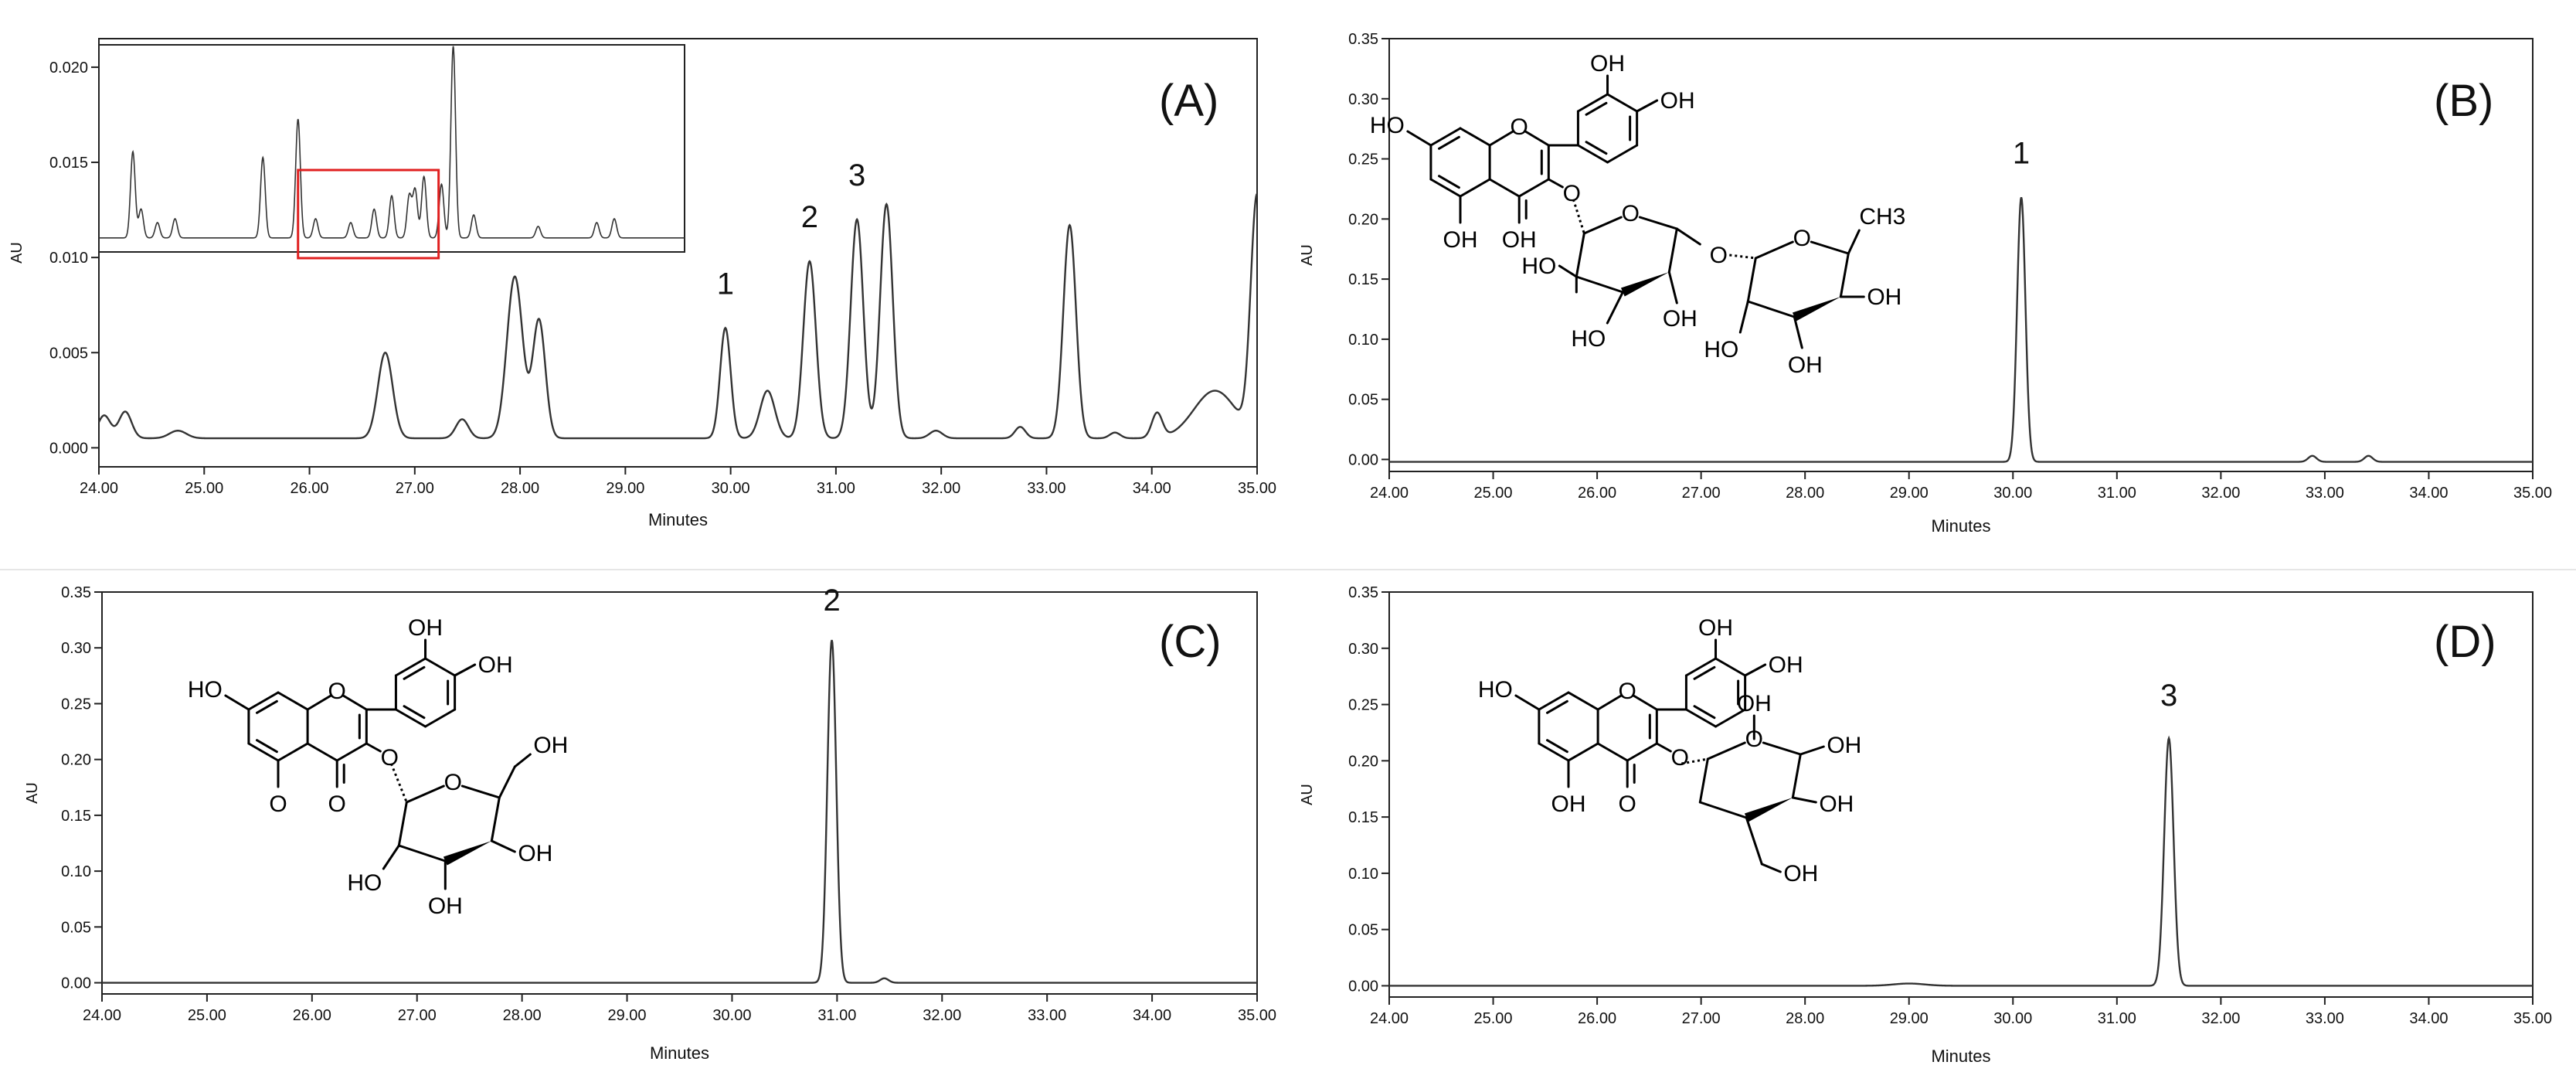  What do you see at coordinates (2021, 153) in the screenshot?
I see `peak-label: 1` at bounding box center [2021, 153].